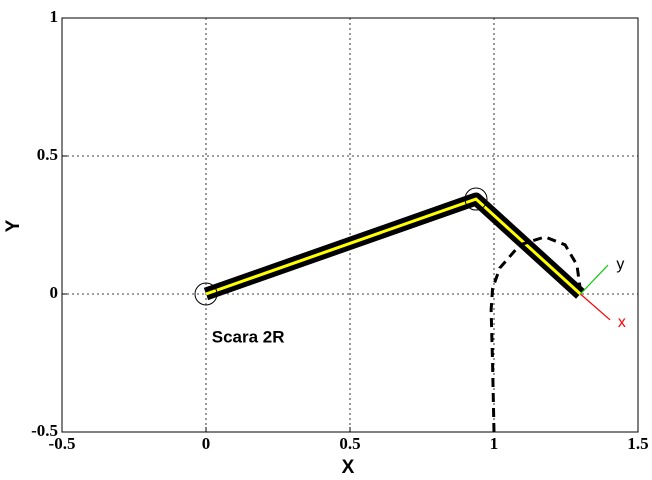 The image size is (652, 480). What do you see at coordinates (348, 467) in the screenshot?
I see `x-axis-label: X` at bounding box center [348, 467].